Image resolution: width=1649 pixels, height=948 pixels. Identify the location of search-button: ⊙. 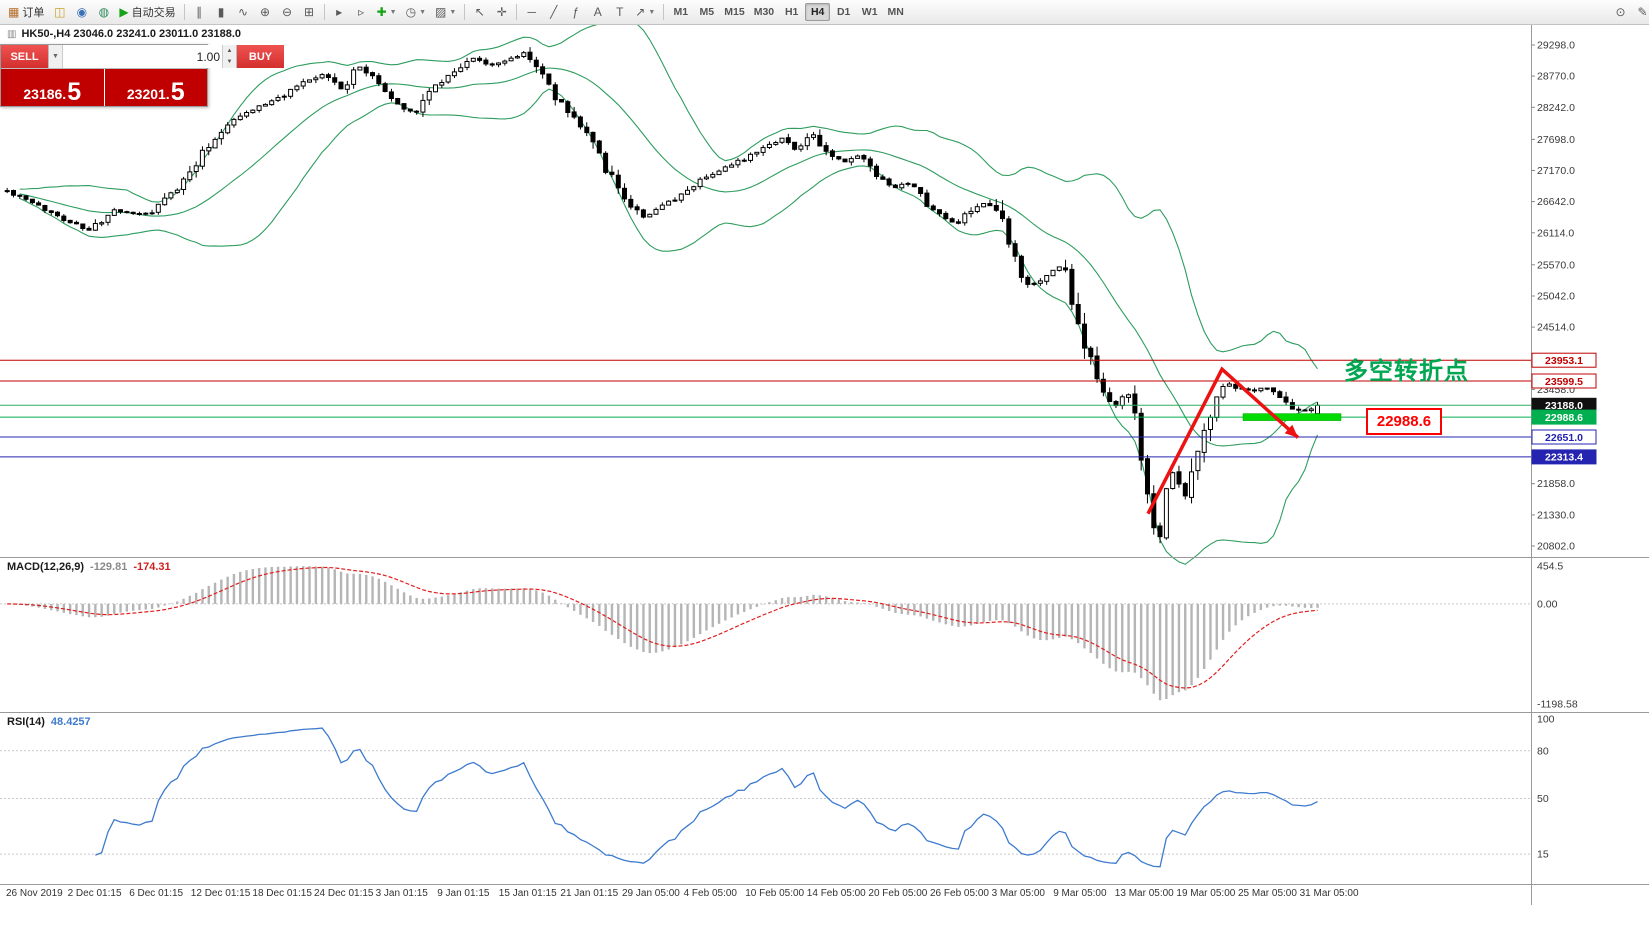
(1620, 12).